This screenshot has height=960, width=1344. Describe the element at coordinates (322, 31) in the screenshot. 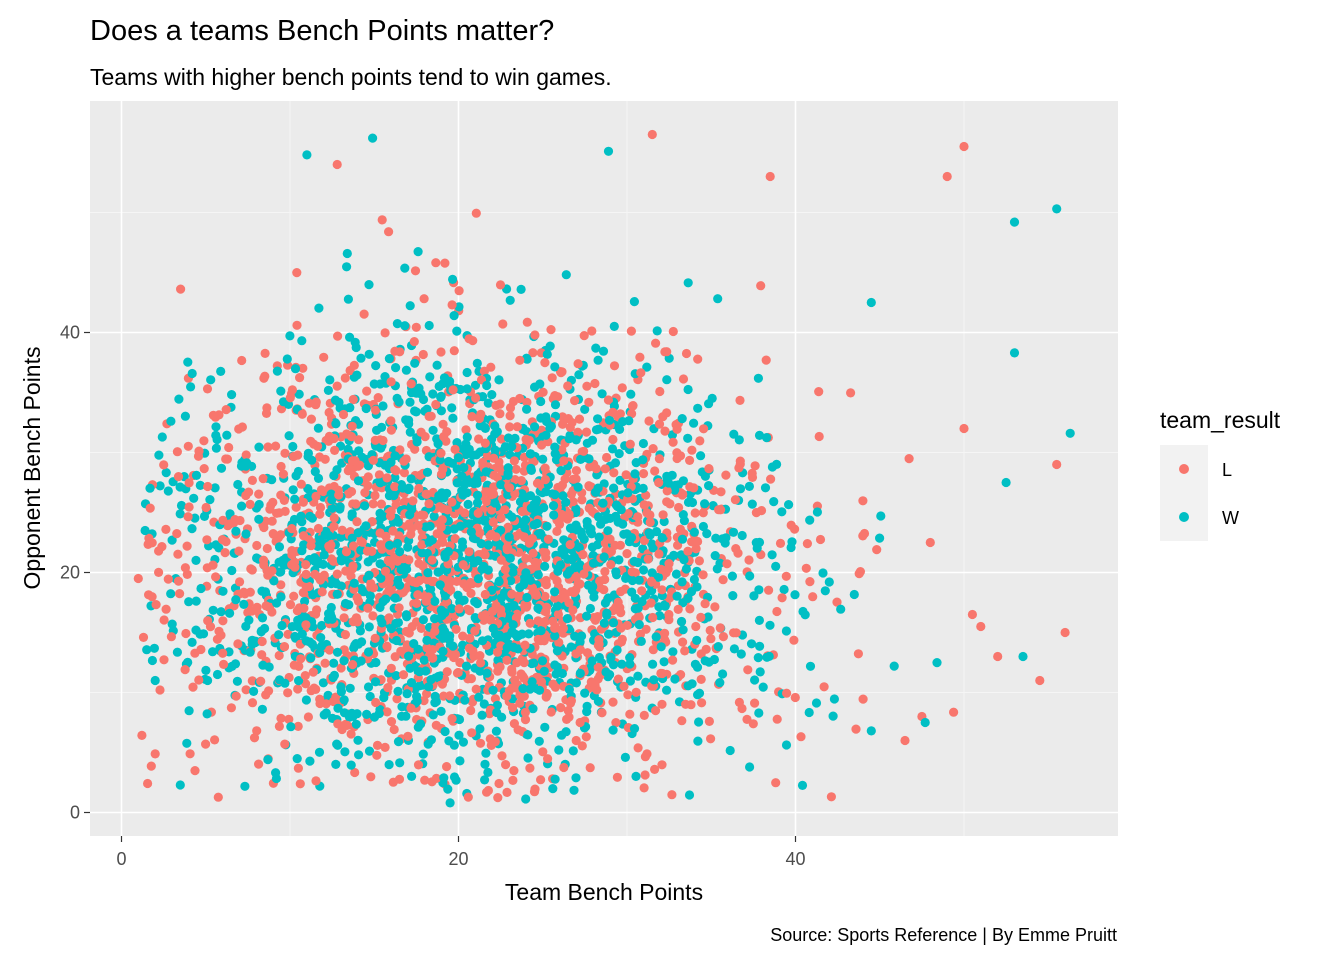

I see `chart-title: Does a teams Bench Points matter?` at that location.